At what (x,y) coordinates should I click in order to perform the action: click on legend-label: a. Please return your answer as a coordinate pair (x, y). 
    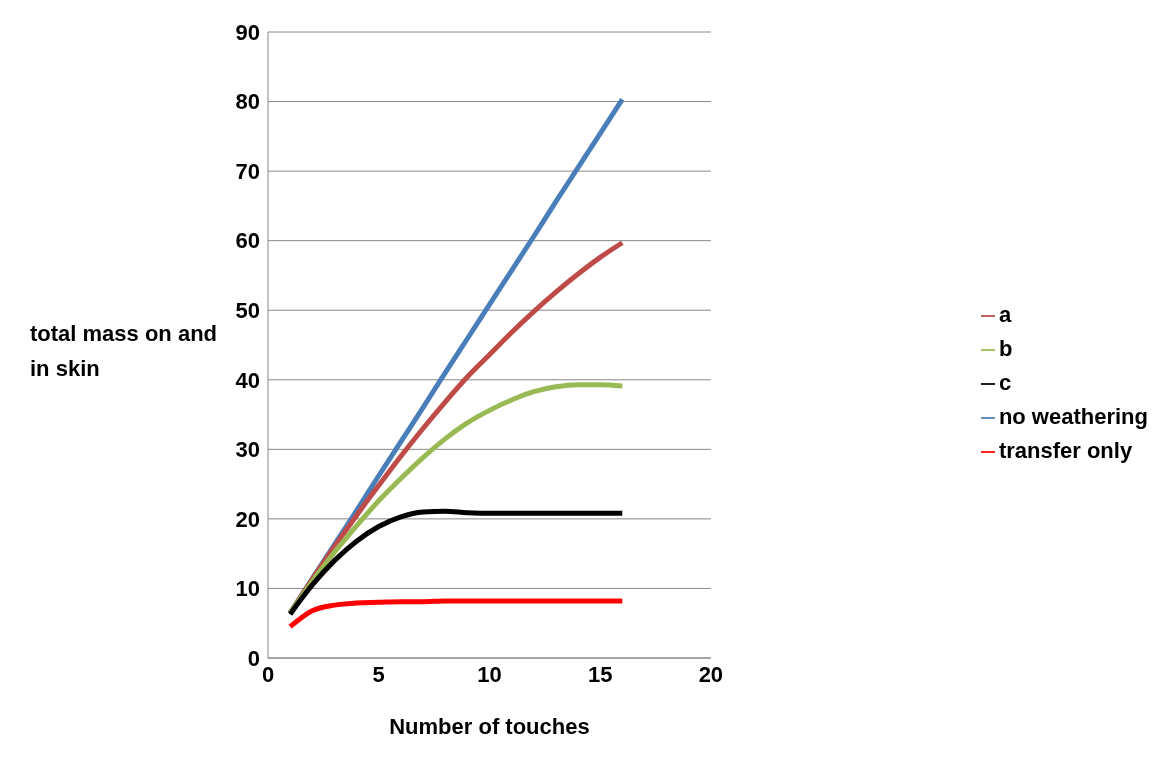
    Looking at the image, I should click on (1005, 314).